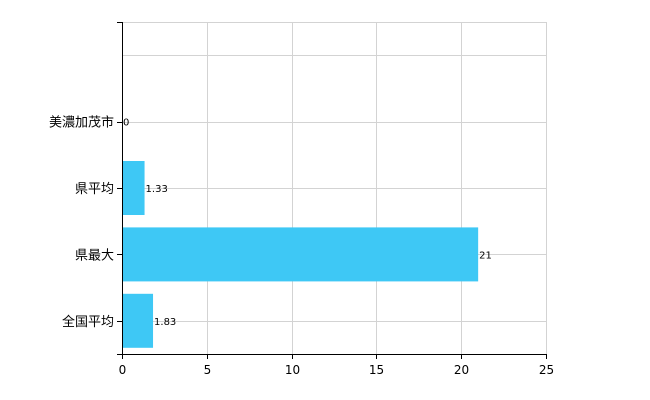 Image resolution: width=650 pixels, height=400 pixels. What do you see at coordinates (485, 255) in the screenshot?
I see `data-label: 21` at bounding box center [485, 255].